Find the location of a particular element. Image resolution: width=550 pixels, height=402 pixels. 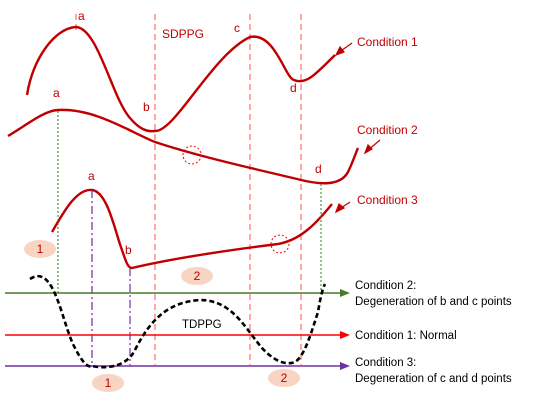

axis-legend-cond2-line2: Degeneration of b and c points is located at coordinates (433, 302).